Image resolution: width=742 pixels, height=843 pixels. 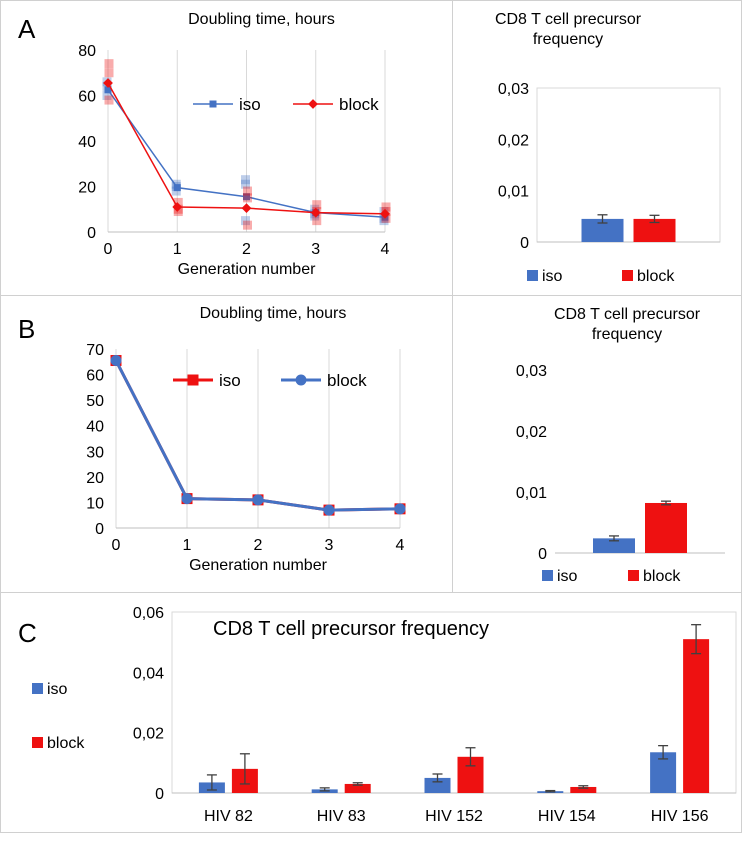 I want to click on chart-a-line-x-axis-label: Generation number, so click(x=247, y=269).